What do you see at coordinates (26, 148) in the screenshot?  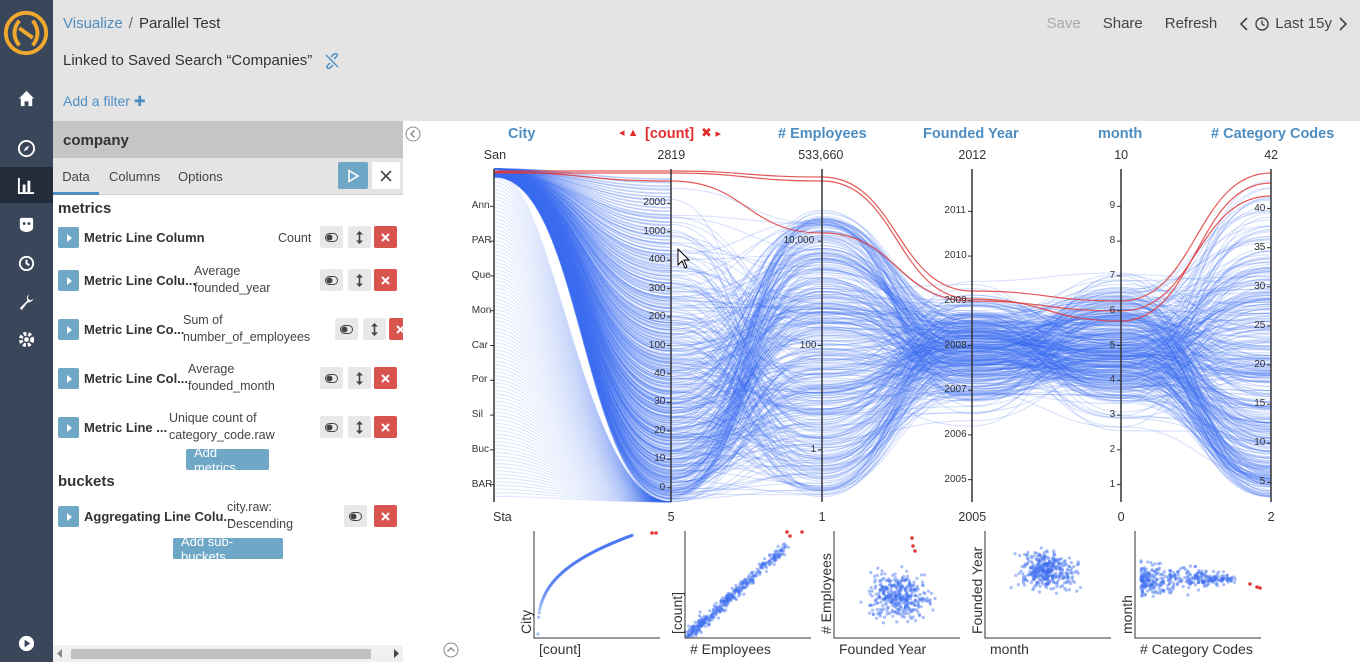 I see `nav-discover` at bounding box center [26, 148].